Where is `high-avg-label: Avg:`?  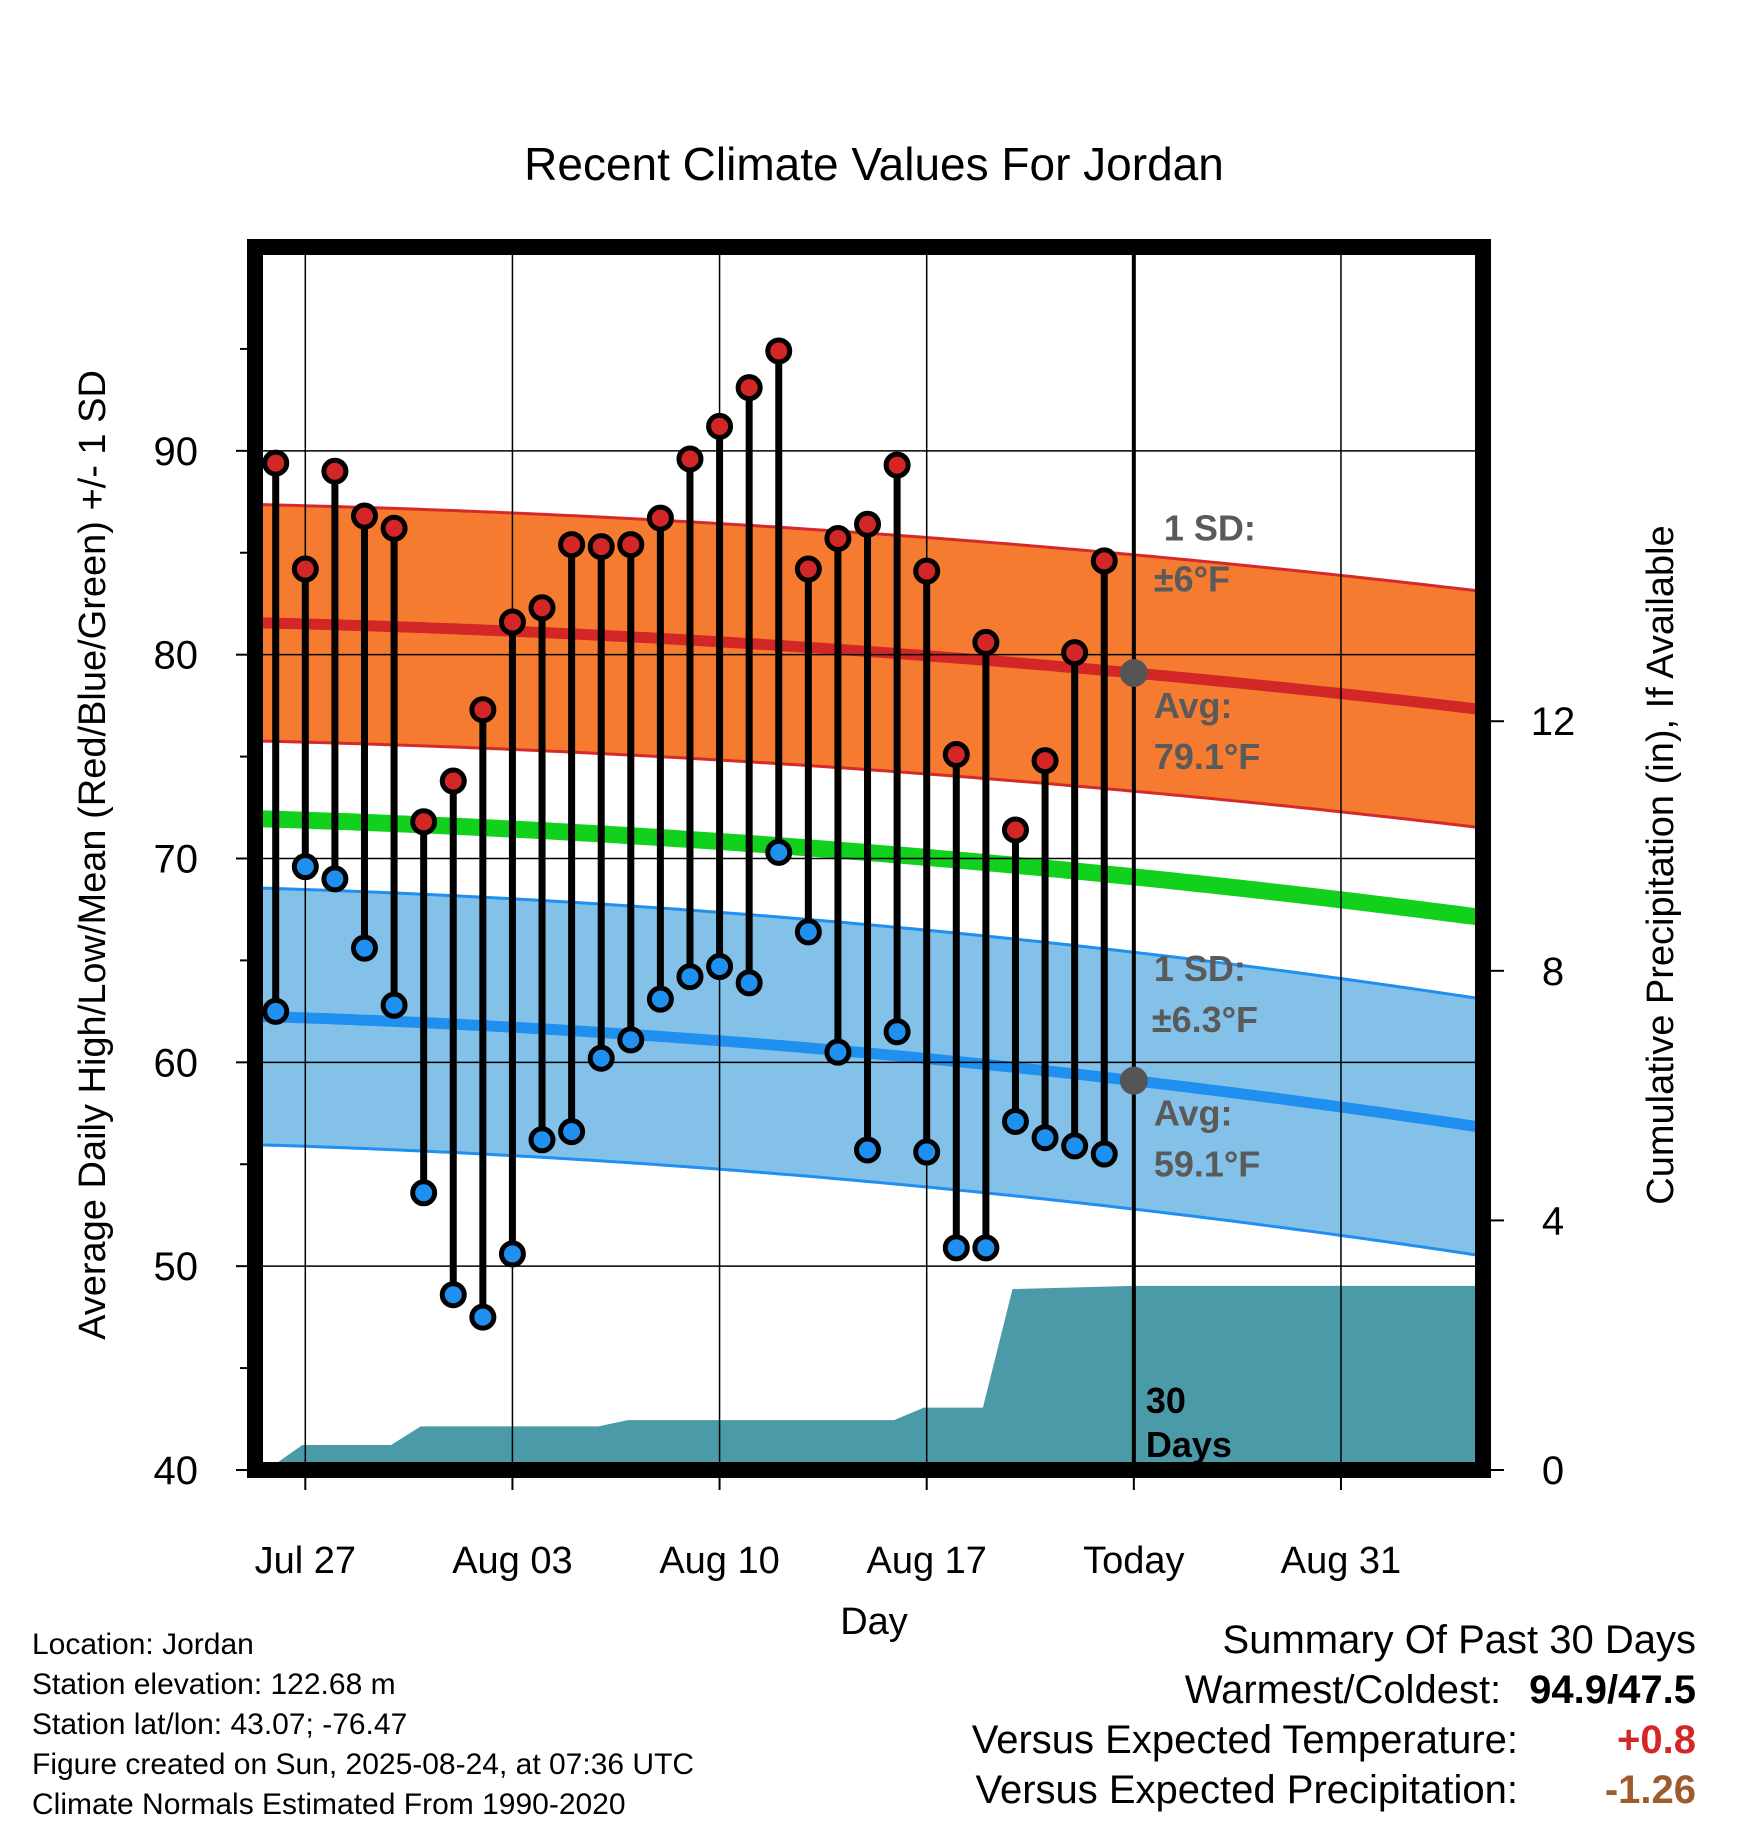 high-avg-label: Avg: is located at coordinates (1193, 705).